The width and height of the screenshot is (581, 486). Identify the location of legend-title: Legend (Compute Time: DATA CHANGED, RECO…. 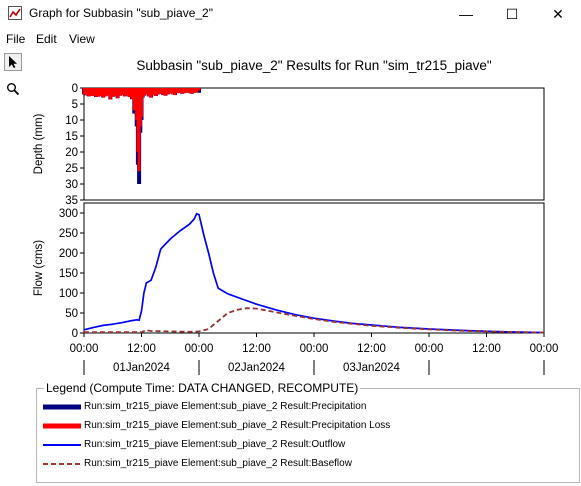
(202, 388).